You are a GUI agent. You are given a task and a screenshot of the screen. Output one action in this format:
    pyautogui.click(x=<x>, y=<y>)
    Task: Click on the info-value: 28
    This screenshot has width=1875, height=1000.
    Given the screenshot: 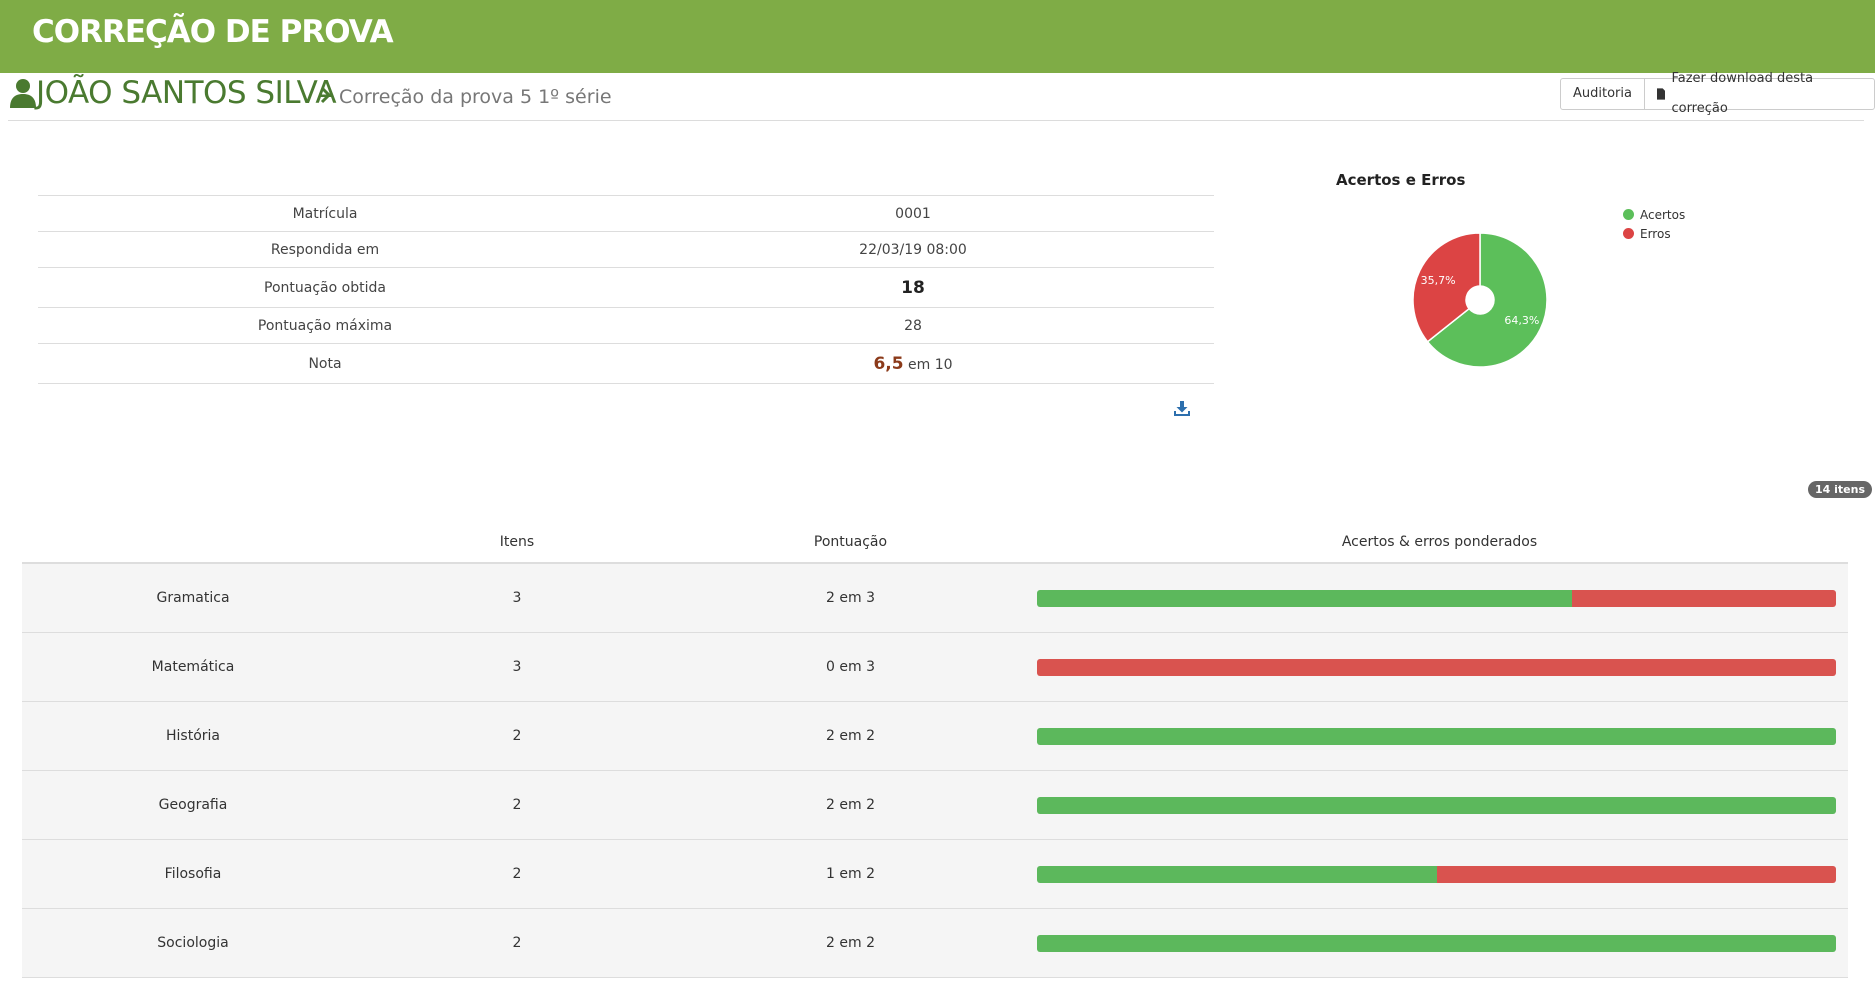 What is the action you would take?
    pyautogui.click(x=913, y=325)
    